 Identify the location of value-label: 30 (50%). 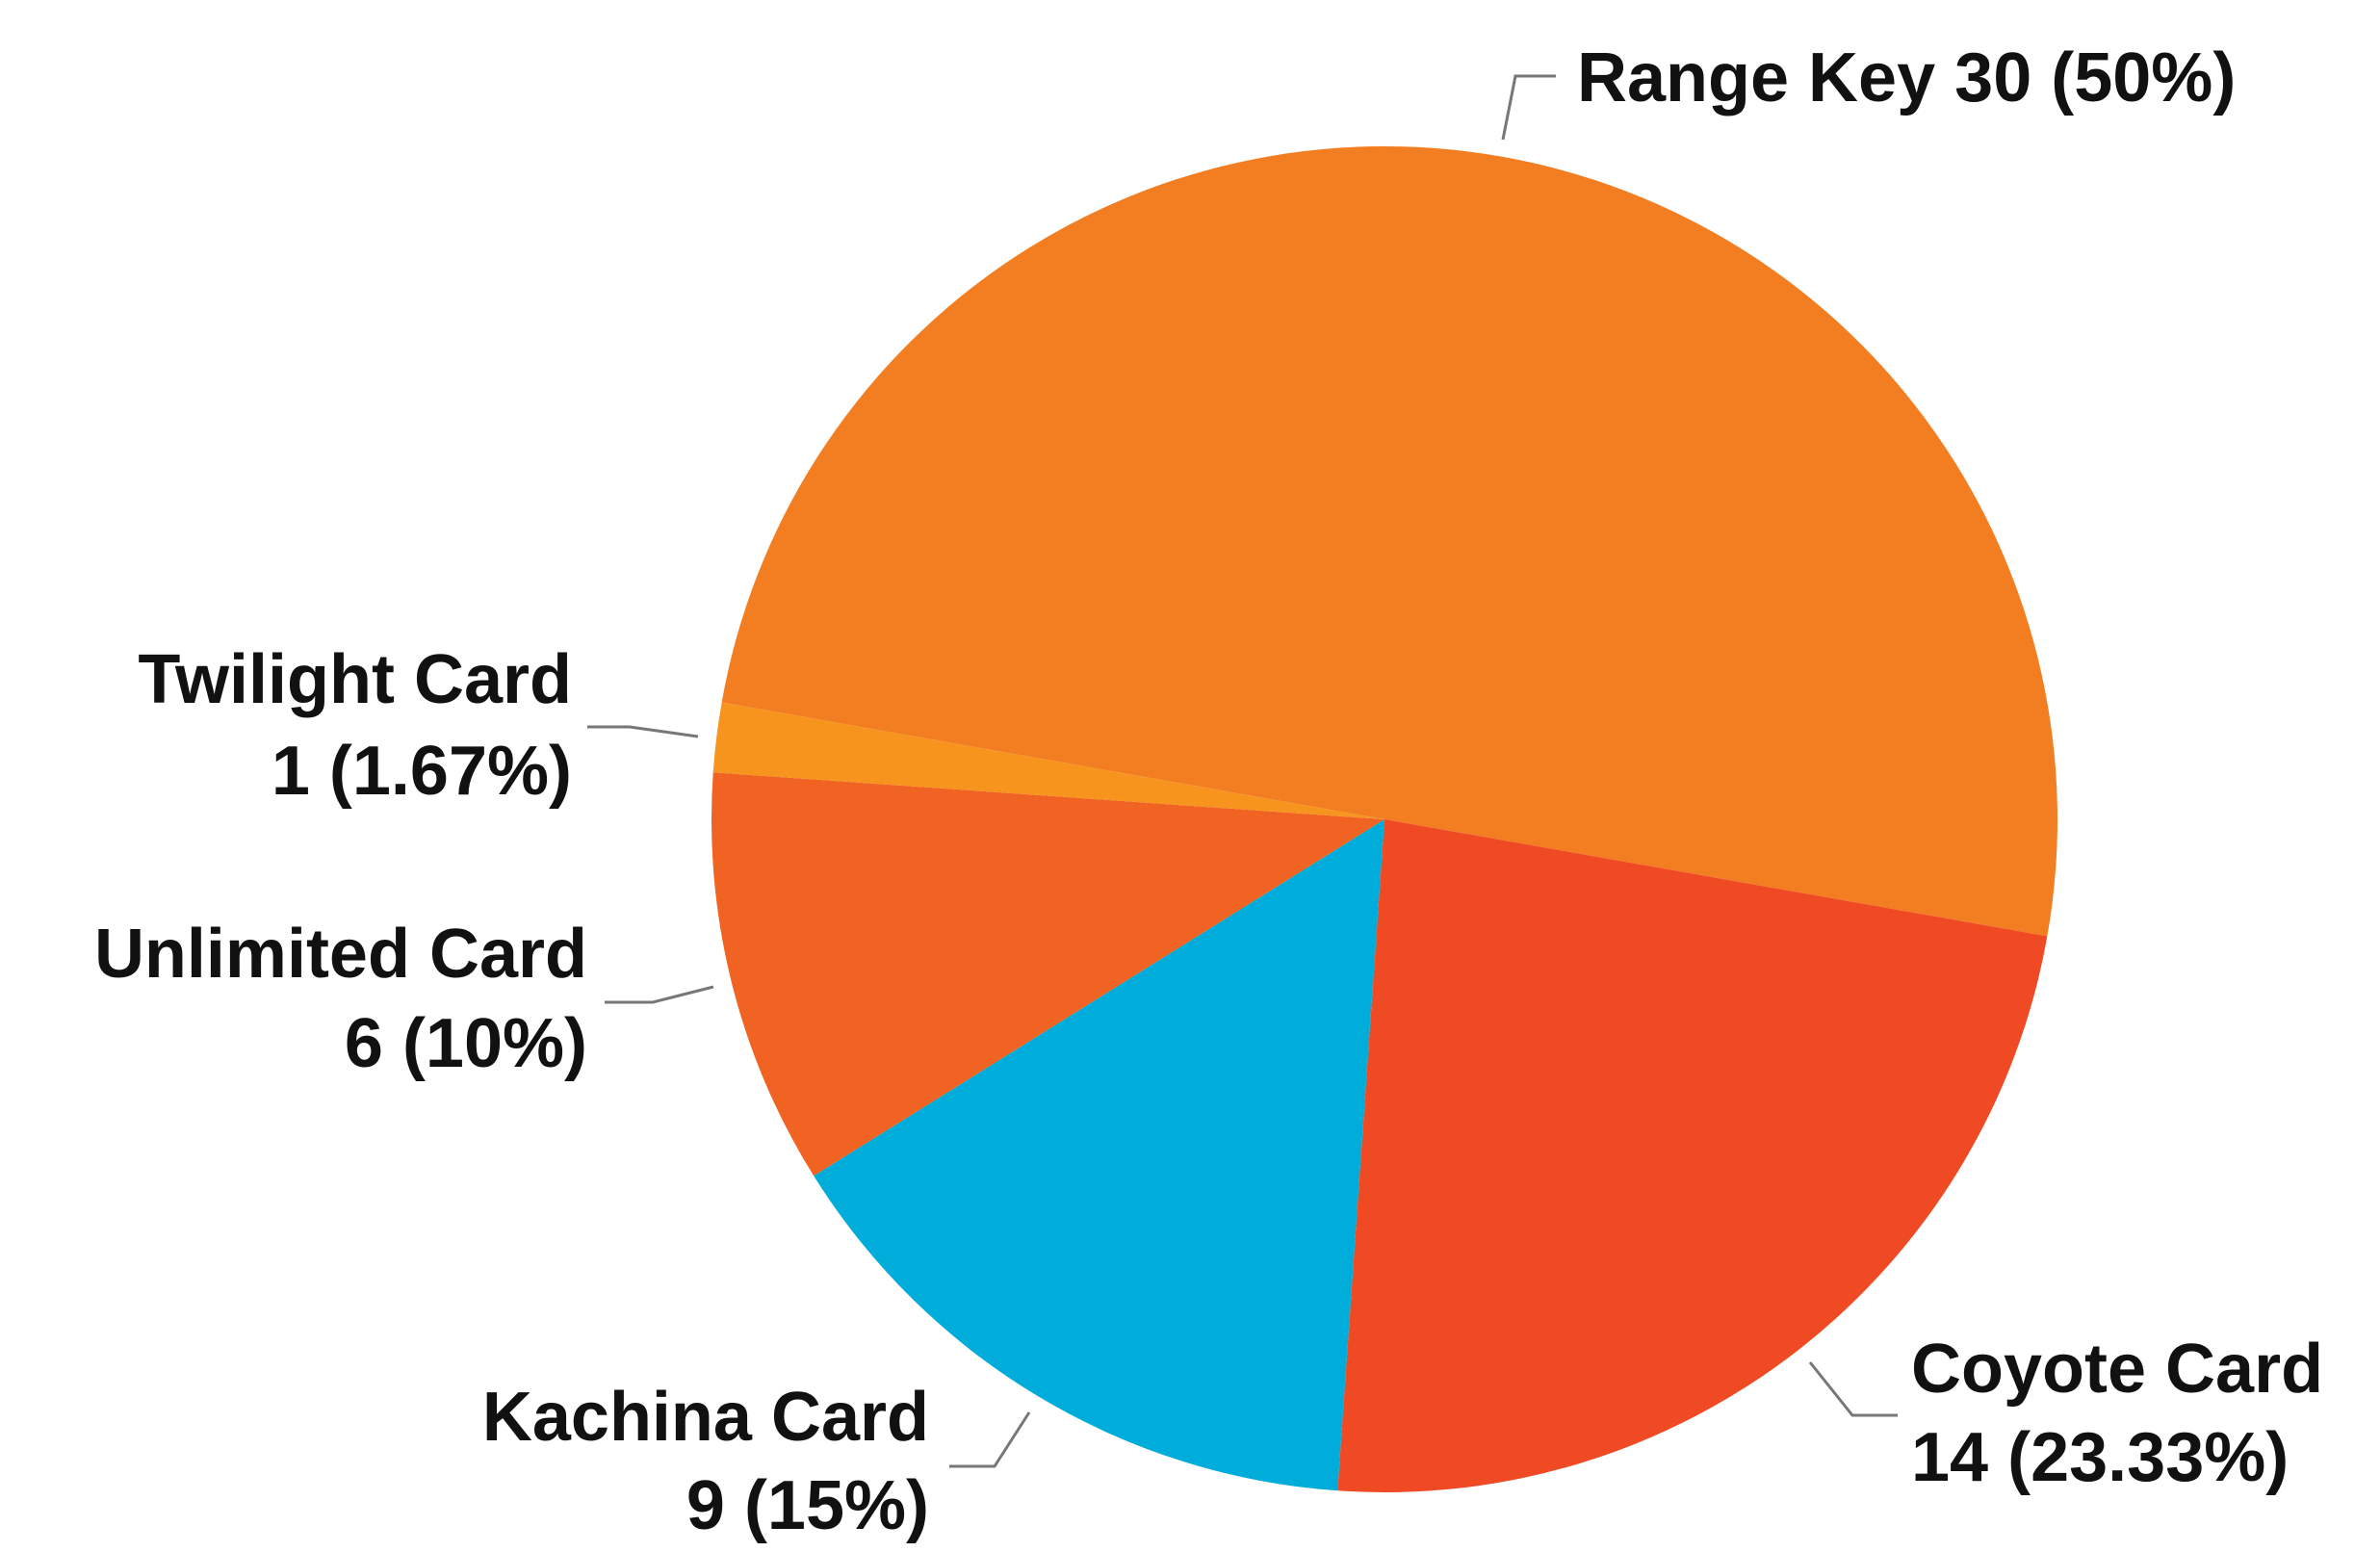
(2095, 78).